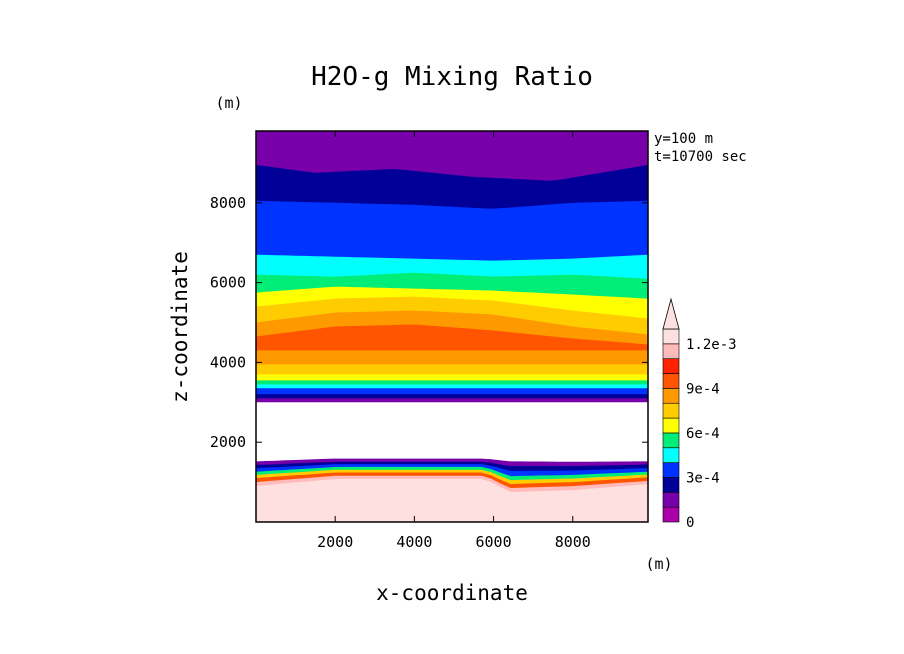  Describe the element at coordinates (414, 542) in the screenshot. I see `x-tick-label: 4000` at that location.